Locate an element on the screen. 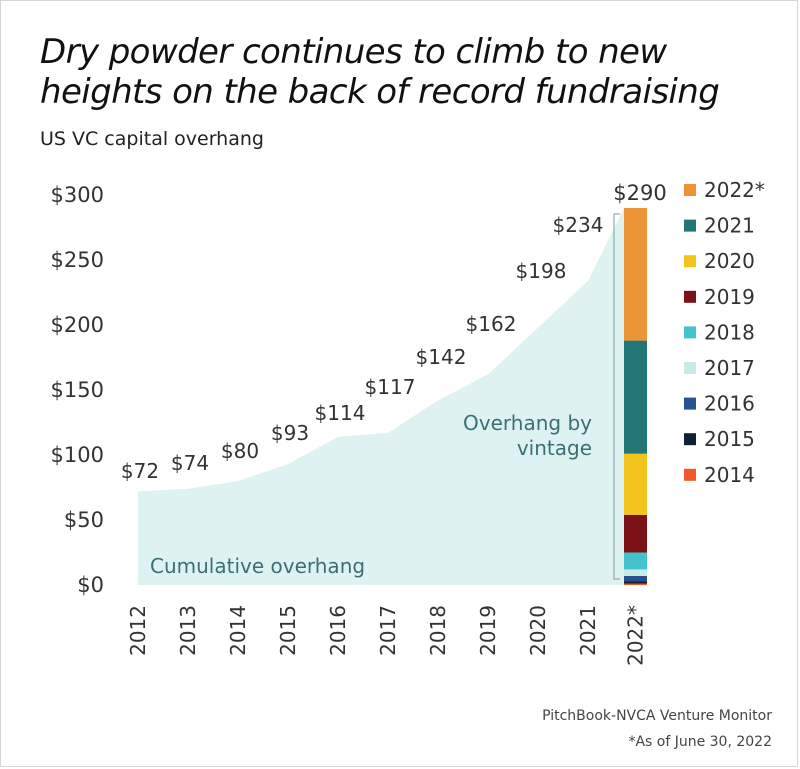  bar-segment-2016 is located at coordinates (635, 578).